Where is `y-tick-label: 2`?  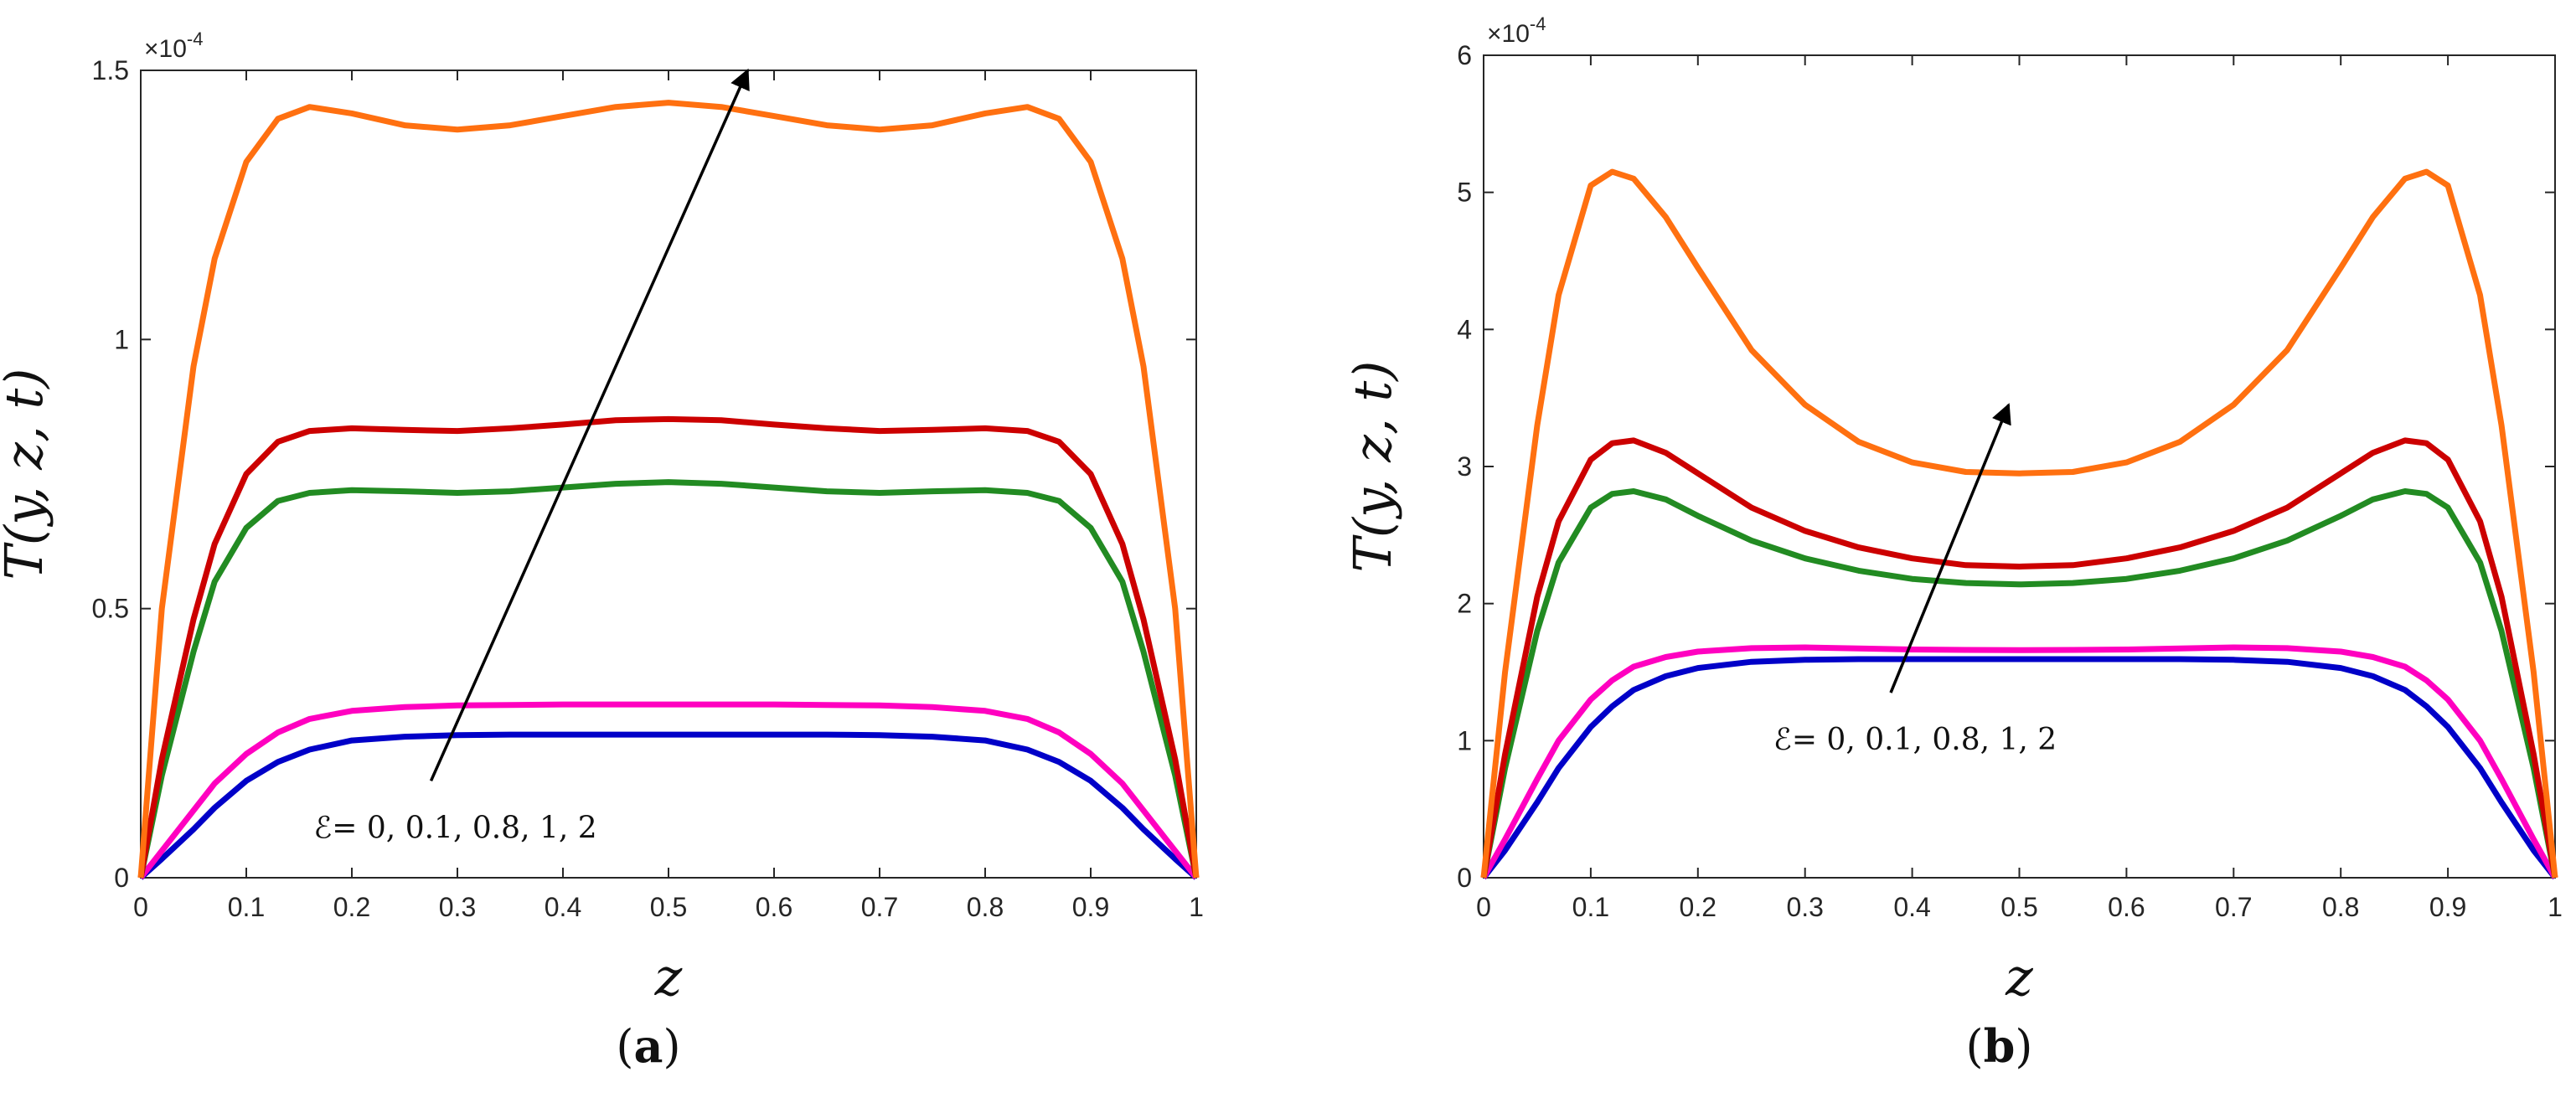 y-tick-label: 2 is located at coordinates (1464, 604).